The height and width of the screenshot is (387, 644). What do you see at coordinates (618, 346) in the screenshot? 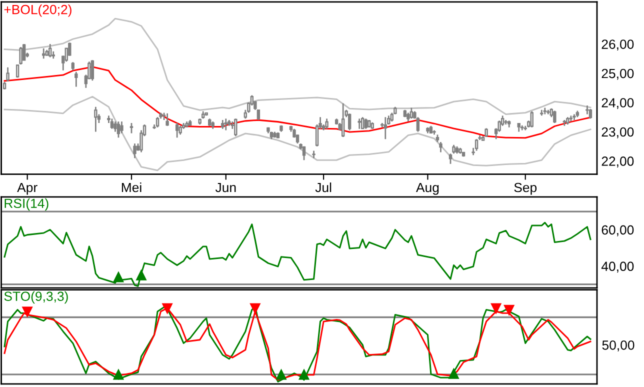
I see `text: 50,00` at bounding box center [618, 346].